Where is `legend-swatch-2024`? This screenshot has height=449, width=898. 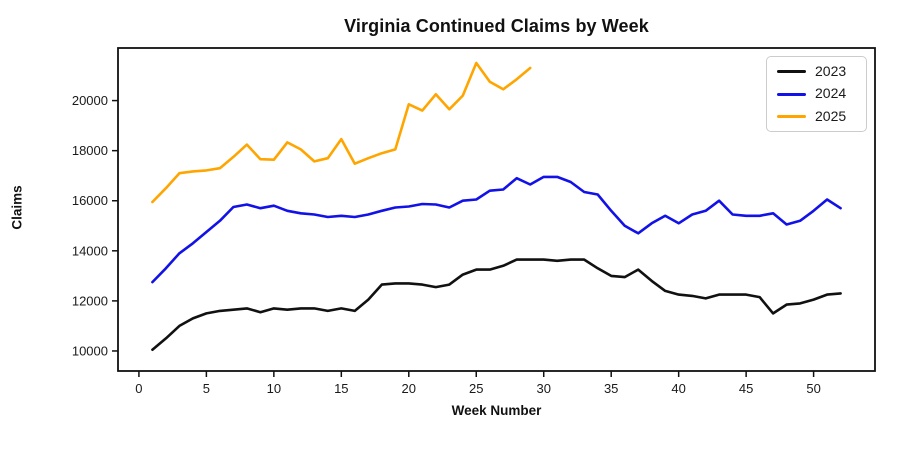
legend-swatch-2024 is located at coordinates (791, 94).